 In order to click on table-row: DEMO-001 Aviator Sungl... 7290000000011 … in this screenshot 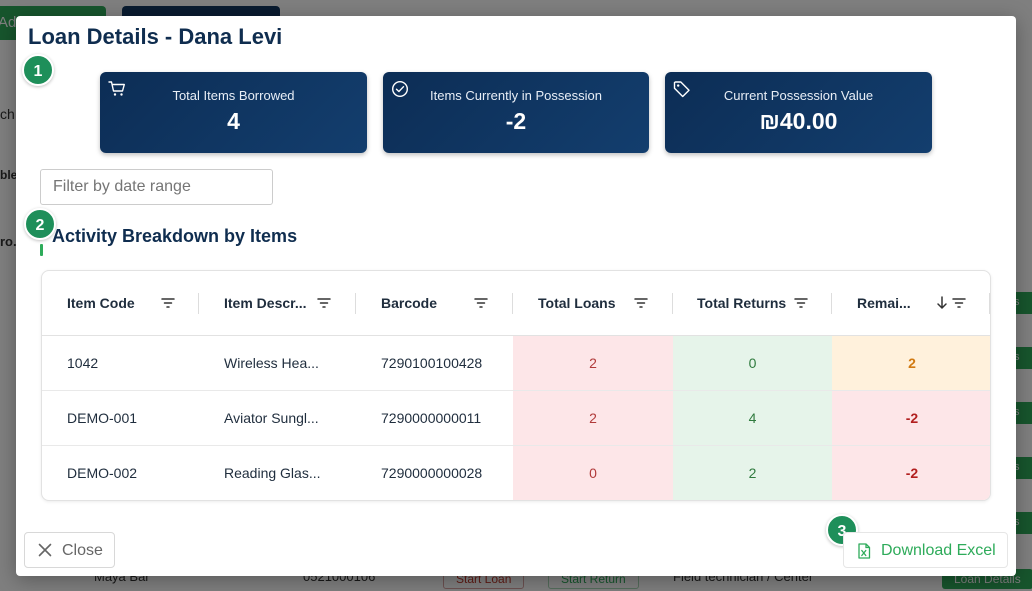, I will do `click(516, 418)`.